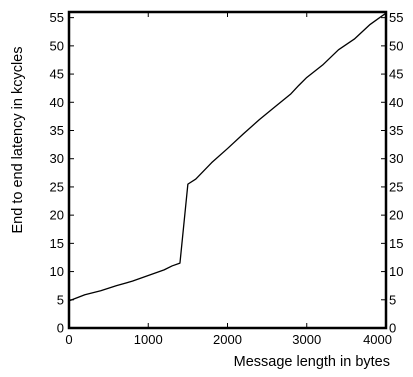 This screenshot has width=413, height=377. What do you see at coordinates (396, 74) in the screenshot?
I see `y-tick-label-right: 45` at bounding box center [396, 74].